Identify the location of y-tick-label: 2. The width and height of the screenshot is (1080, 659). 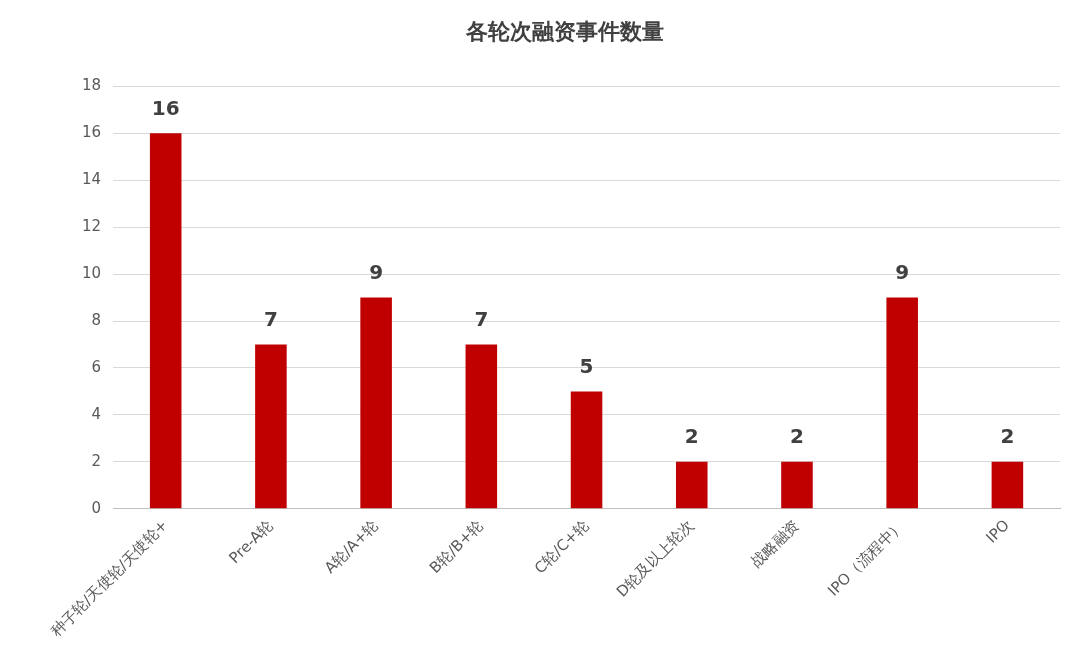
(96, 460).